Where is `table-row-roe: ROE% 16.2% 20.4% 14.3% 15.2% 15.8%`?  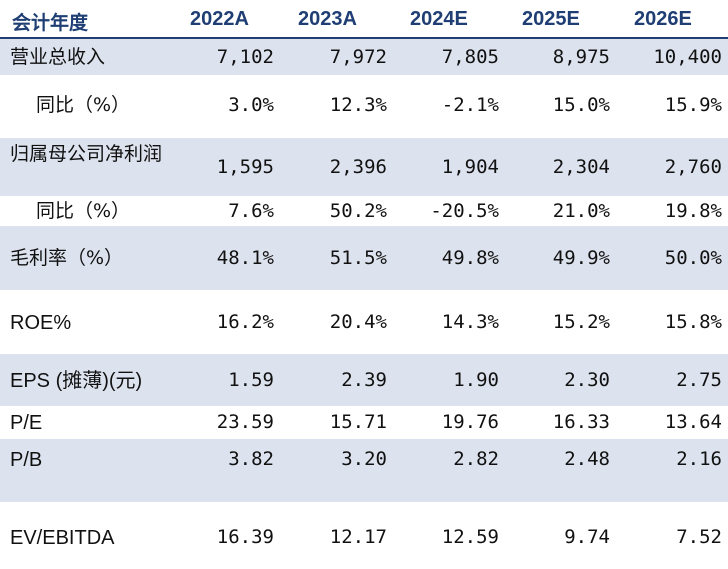 table-row-roe: ROE% 16.2% 20.4% 14.3% 15.2% 15.8% is located at coordinates (364, 322).